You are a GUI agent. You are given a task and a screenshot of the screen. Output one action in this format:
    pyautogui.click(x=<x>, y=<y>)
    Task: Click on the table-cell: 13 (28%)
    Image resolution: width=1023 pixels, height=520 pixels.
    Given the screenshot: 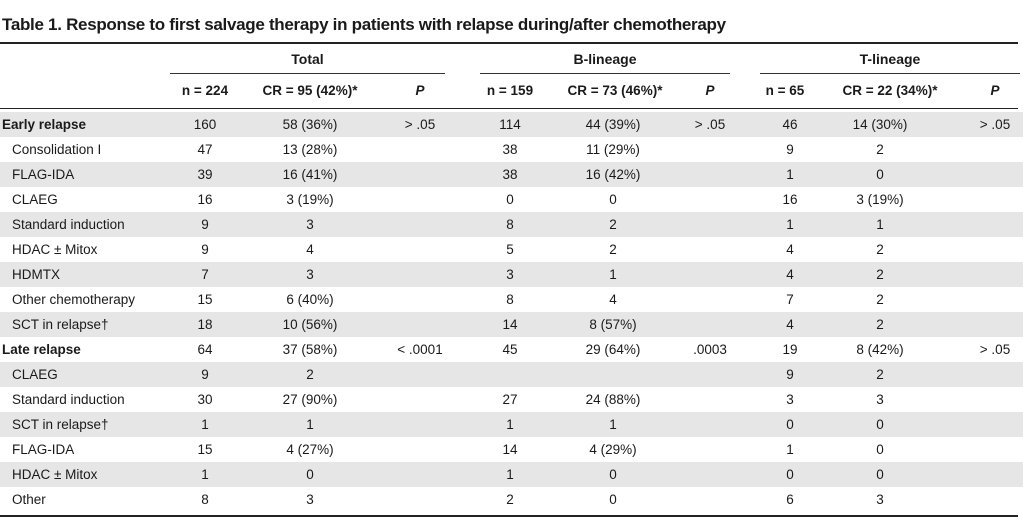 What is the action you would take?
    pyautogui.click(x=310, y=149)
    